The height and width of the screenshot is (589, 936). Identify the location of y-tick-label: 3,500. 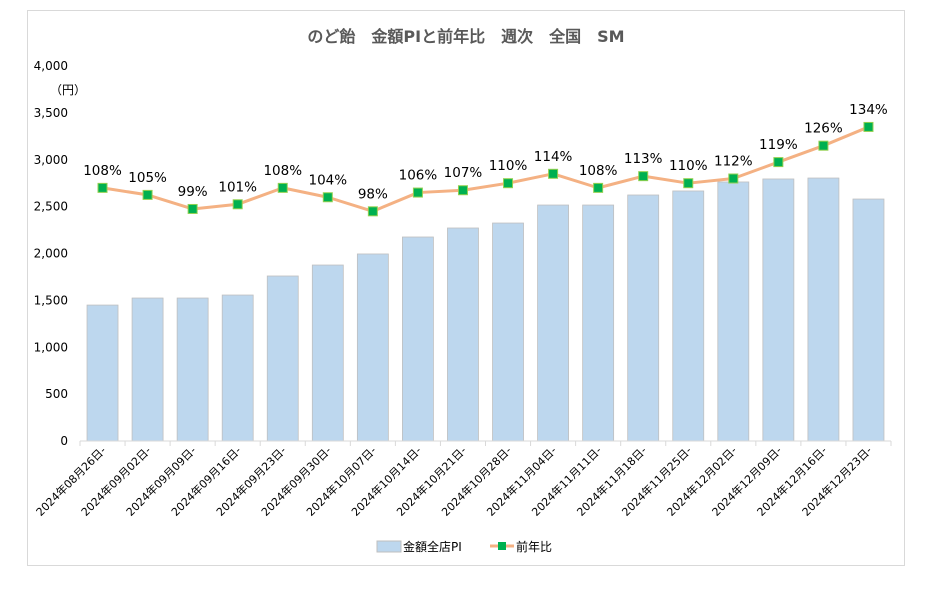
(51, 113).